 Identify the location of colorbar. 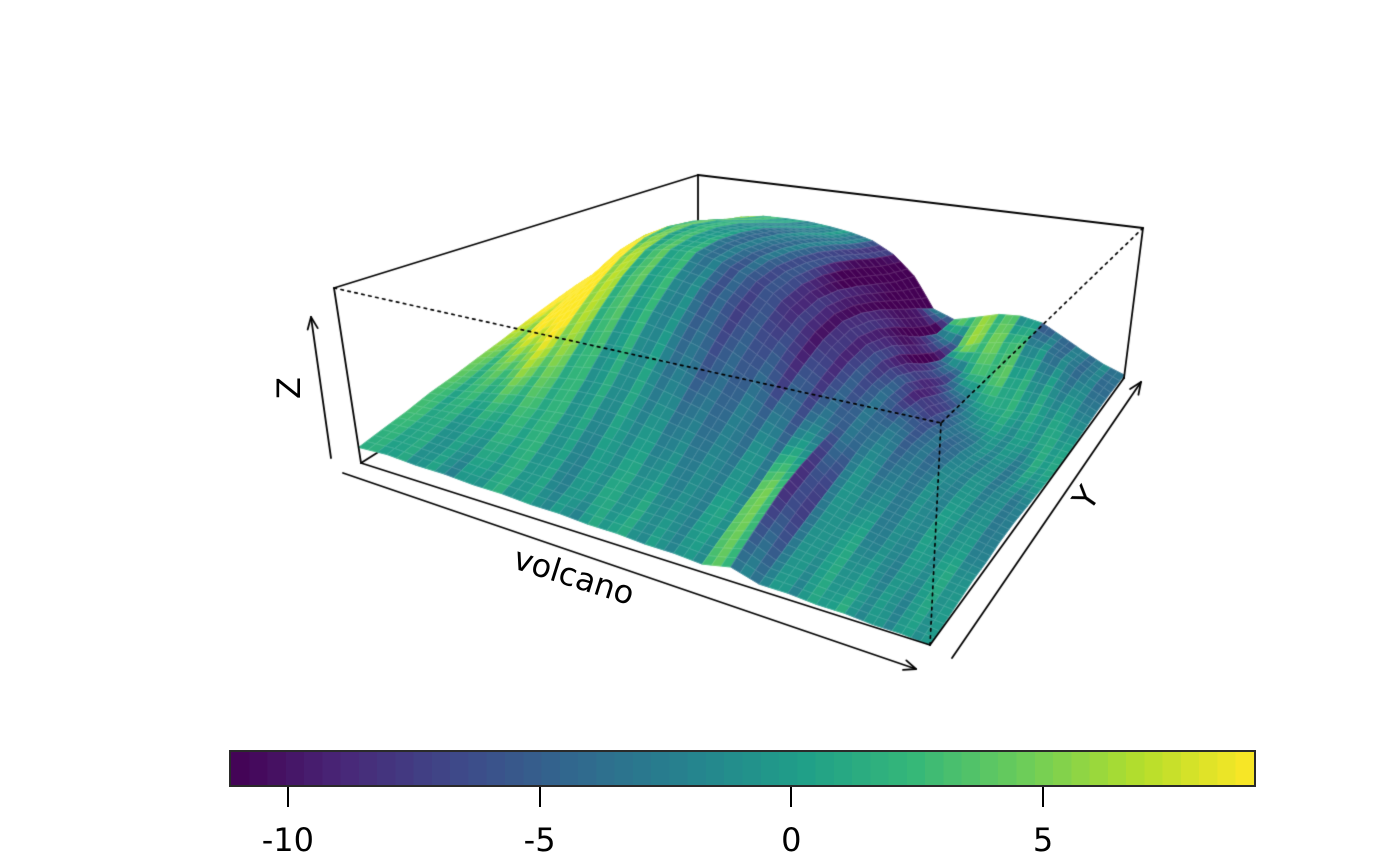
(742, 768).